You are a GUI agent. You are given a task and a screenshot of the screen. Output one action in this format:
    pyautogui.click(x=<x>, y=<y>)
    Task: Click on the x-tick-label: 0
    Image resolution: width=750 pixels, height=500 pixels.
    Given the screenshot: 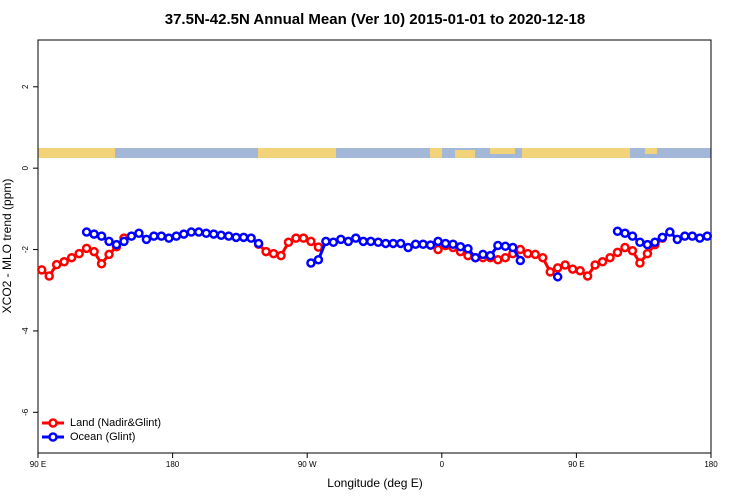 What is the action you would take?
    pyautogui.click(x=442, y=464)
    